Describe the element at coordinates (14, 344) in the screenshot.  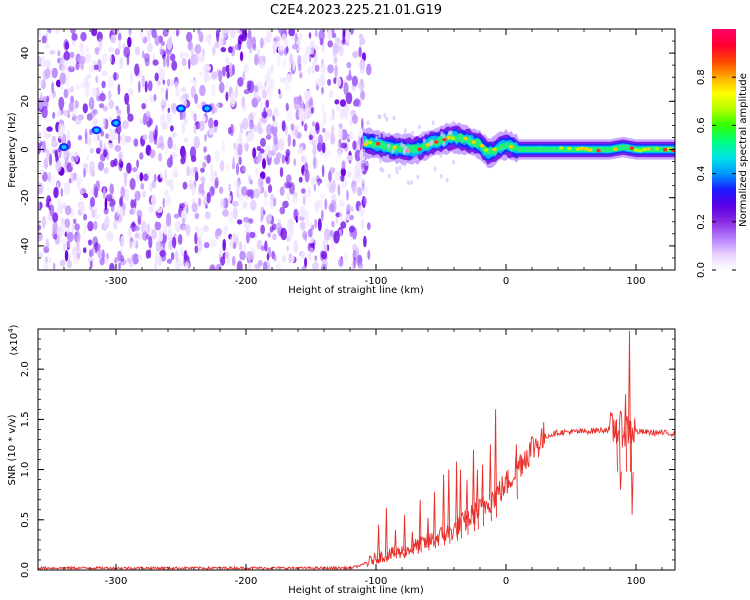
I see `snr-y-multiplier-base: (x10` at that location.